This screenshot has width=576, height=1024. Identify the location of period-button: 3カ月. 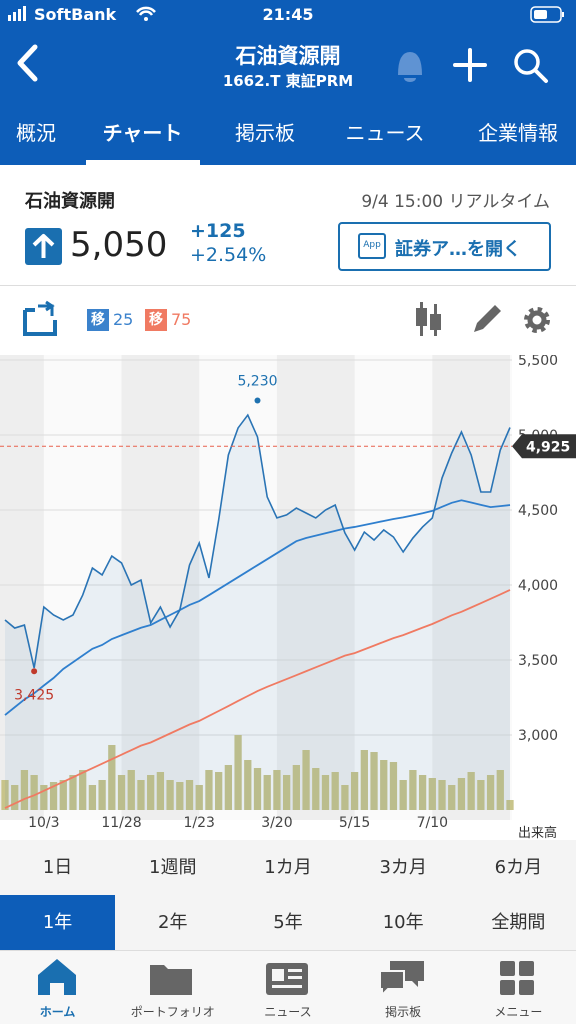
(403, 867).